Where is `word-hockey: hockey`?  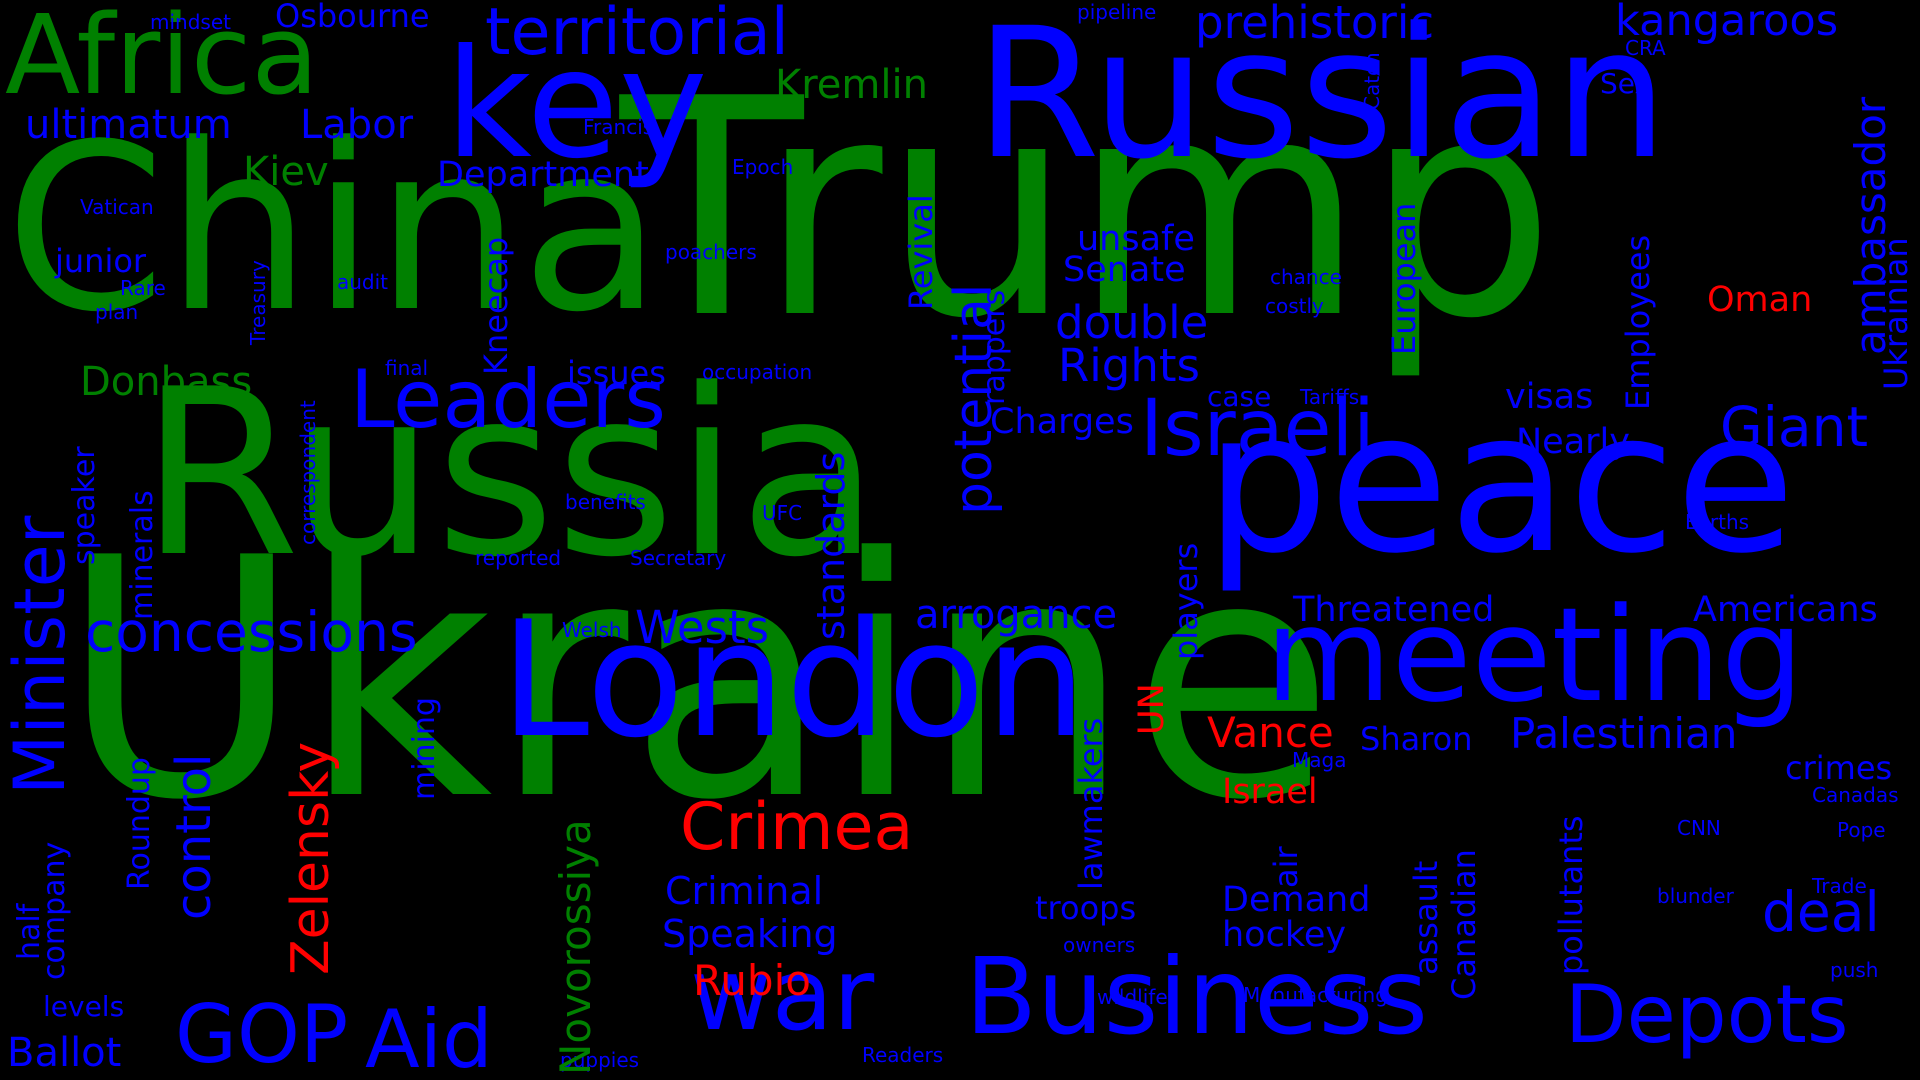
word-hockey: hockey is located at coordinates (1284, 935).